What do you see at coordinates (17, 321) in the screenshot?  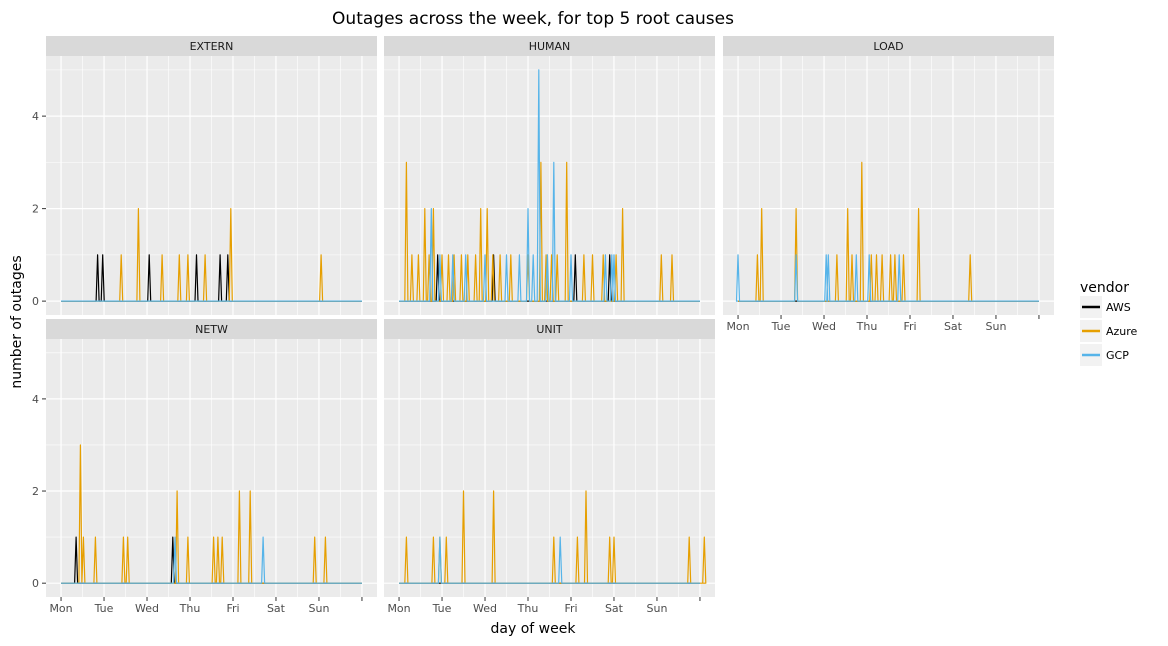 I see `y-axis-title: number of outages` at bounding box center [17, 321].